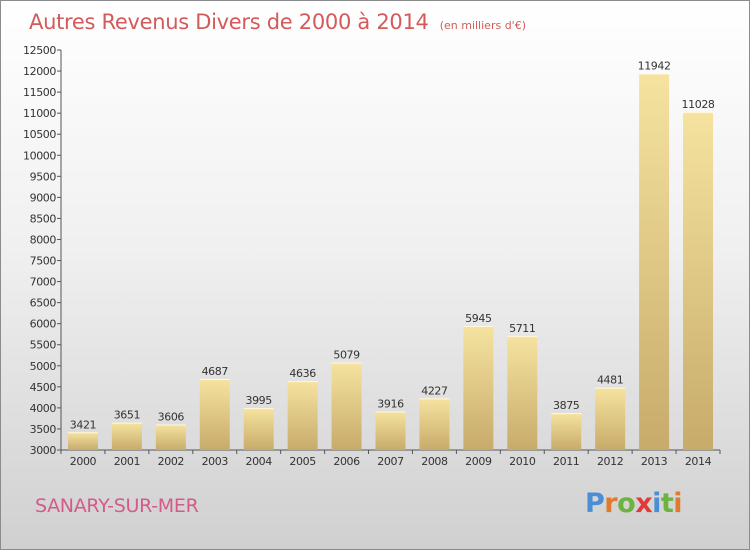  What do you see at coordinates (43, 408) in the screenshot?
I see `y-tick-label: 4000` at bounding box center [43, 408].